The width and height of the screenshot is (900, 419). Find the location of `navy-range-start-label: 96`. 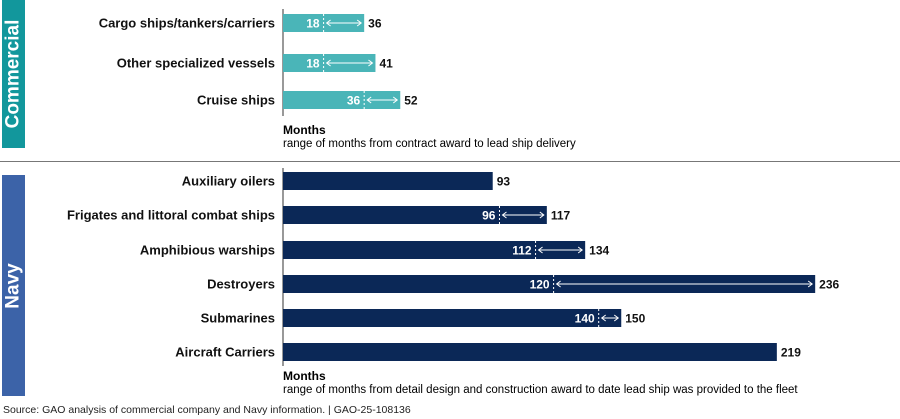

navy-range-start-label: 96 is located at coordinates (489, 216).